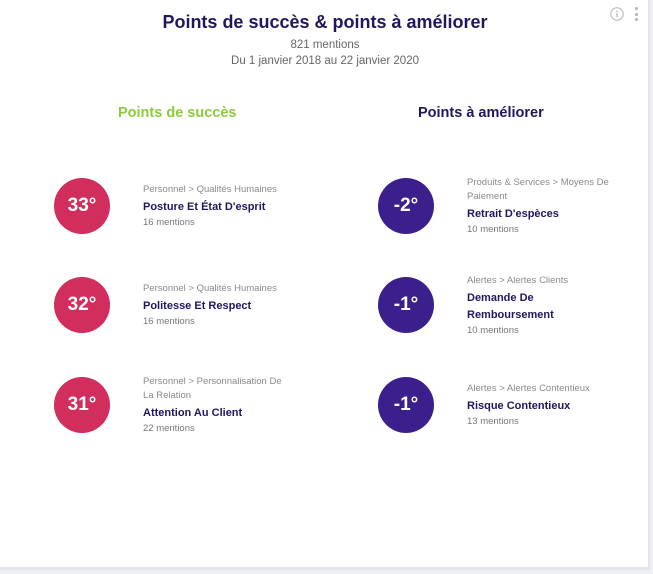 This screenshot has width=653, height=574. What do you see at coordinates (513, 214) in the screenshot?
I see `item-name: Retrait D'espèces` at bounding box center [513, 214].